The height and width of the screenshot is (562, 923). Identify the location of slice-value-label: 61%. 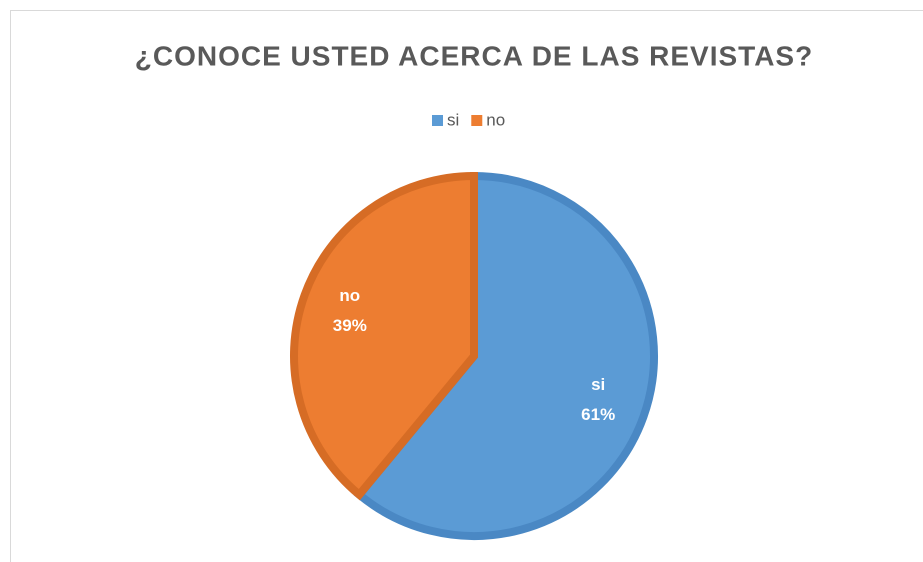
(598, 414).